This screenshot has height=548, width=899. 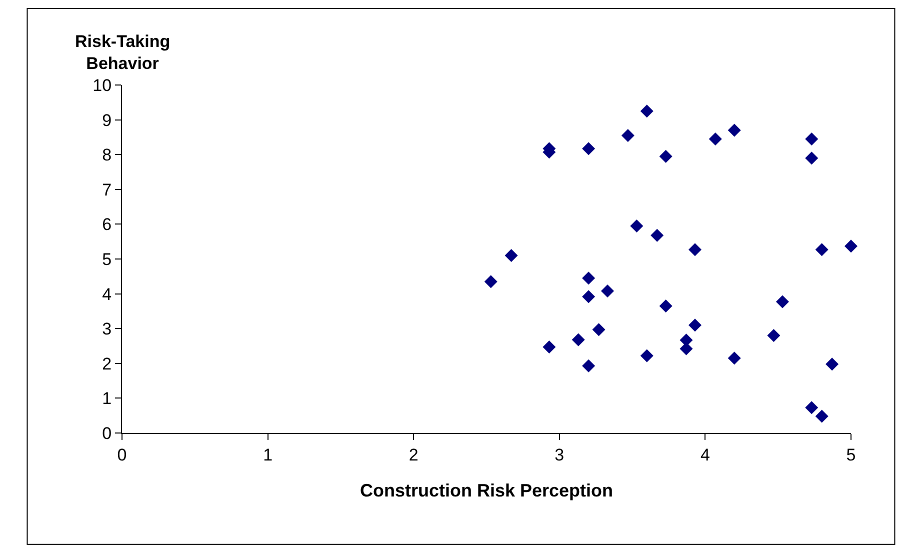 What do you see at coordinates (107, 329) in the screenshot?
I see `y-tick-label: 3` at bounding box center [107, 329].